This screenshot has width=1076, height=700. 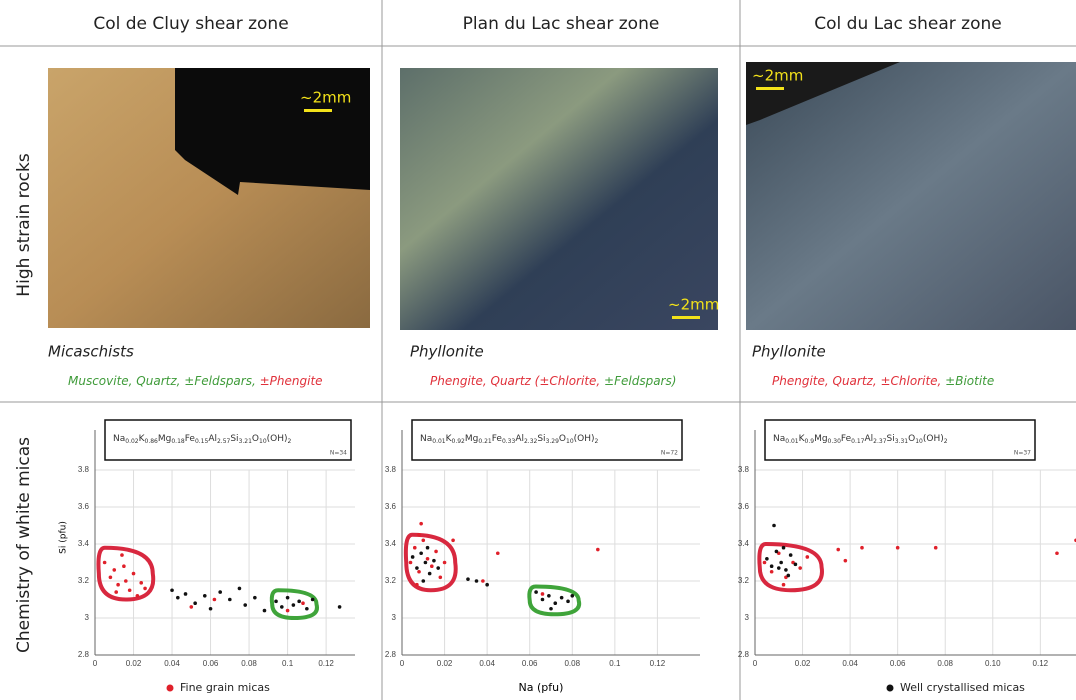 I want to click on formula-subscript: 0.18, so click(x=178, y=441).